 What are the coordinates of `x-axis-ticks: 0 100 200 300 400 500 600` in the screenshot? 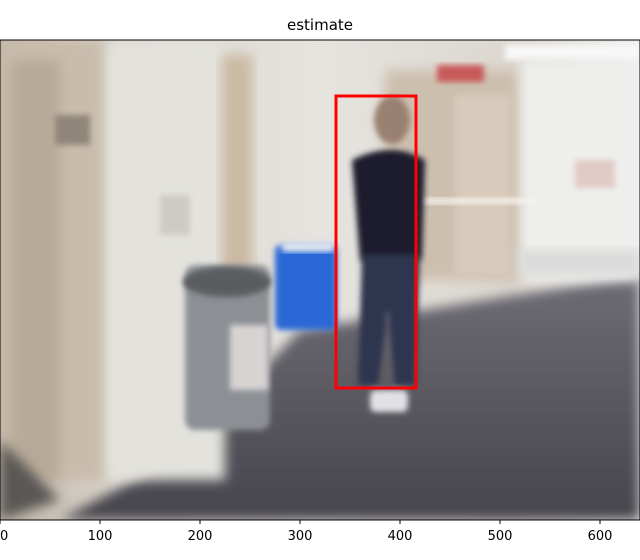 It's located at (306, 532).